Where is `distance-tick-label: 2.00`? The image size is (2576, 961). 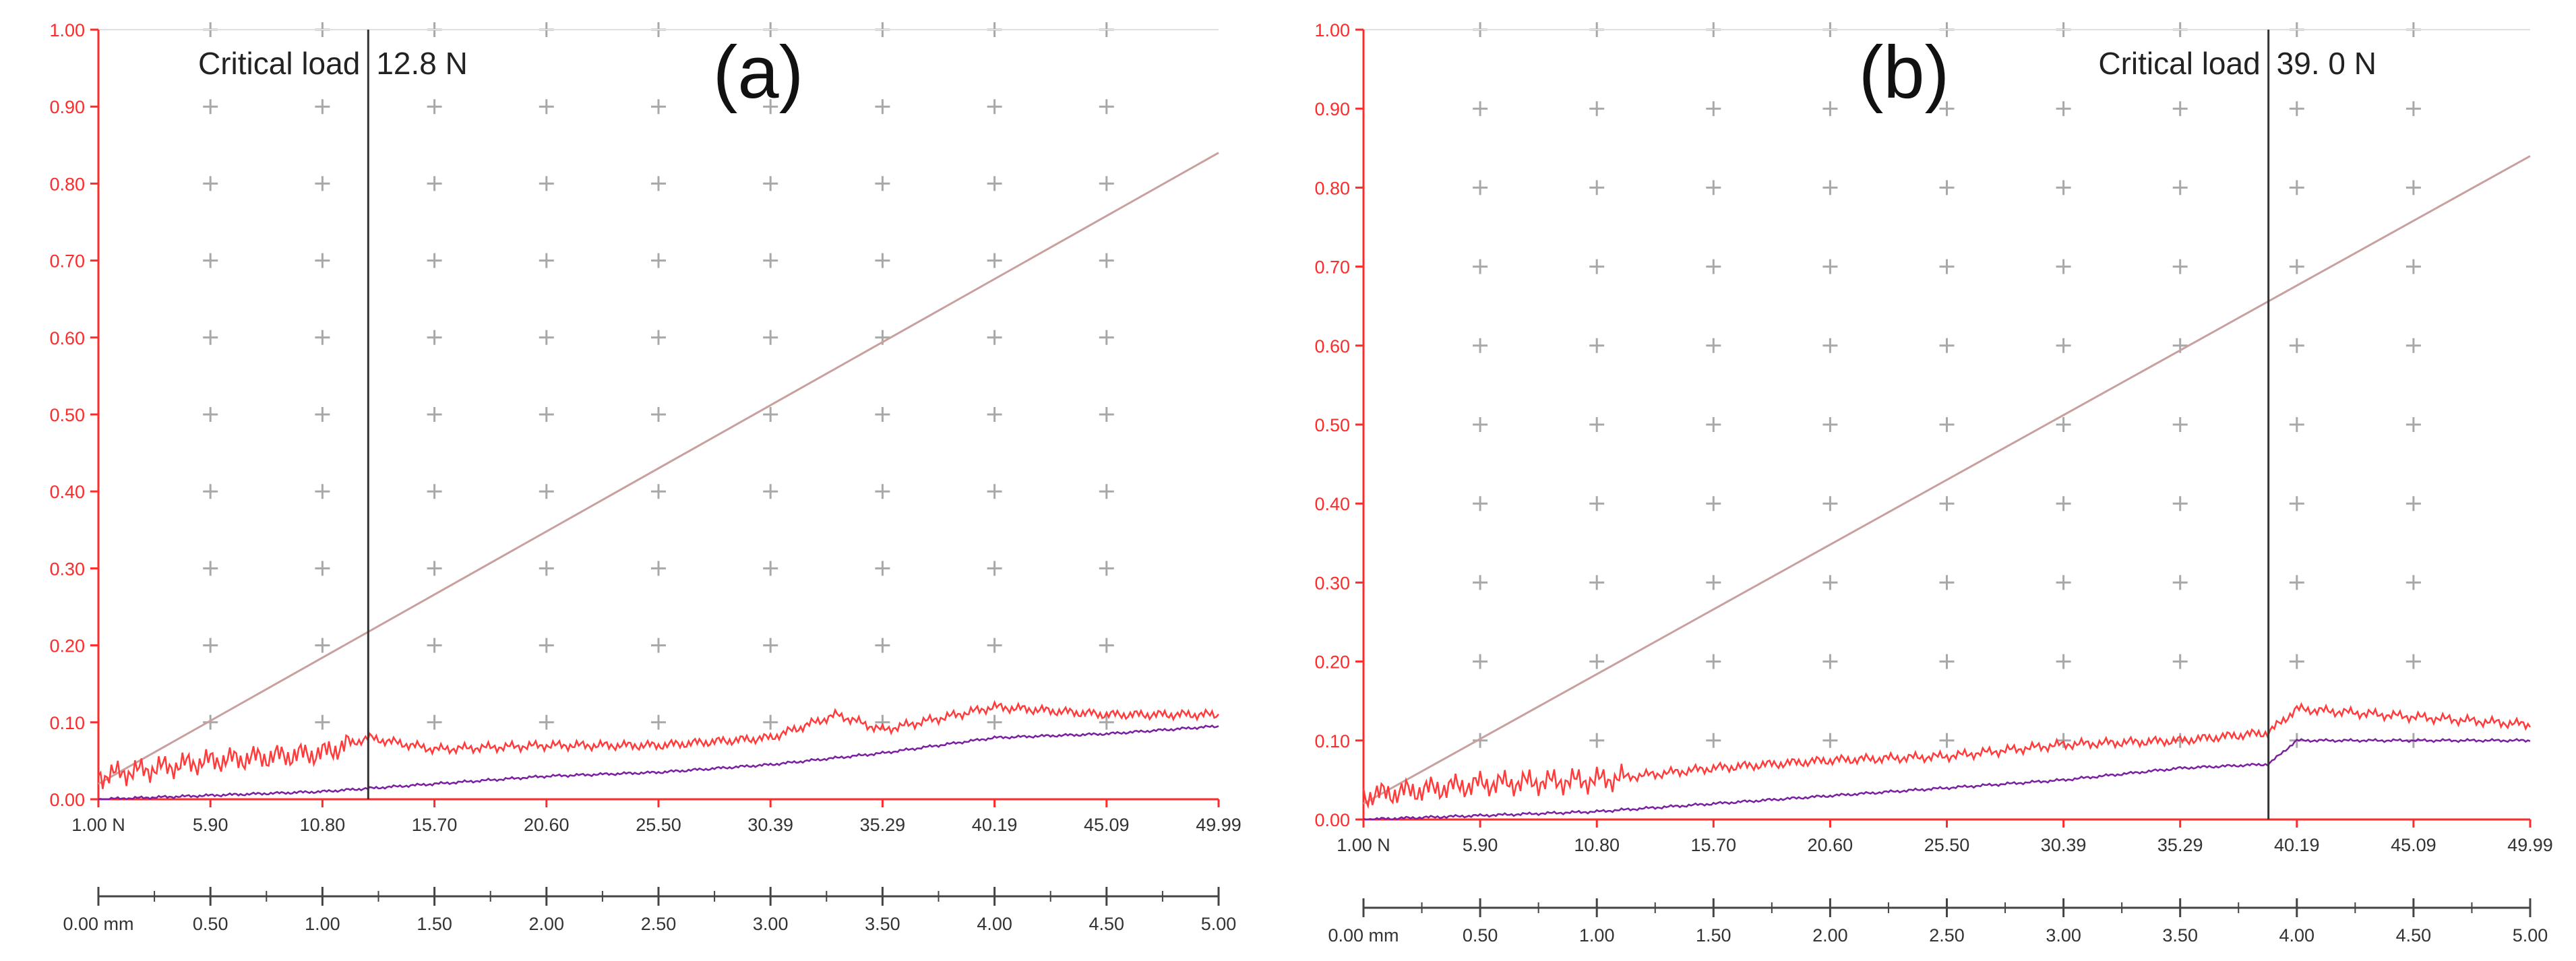
distance-tick-label: 2.00 is located at coordinates (1830, 935).